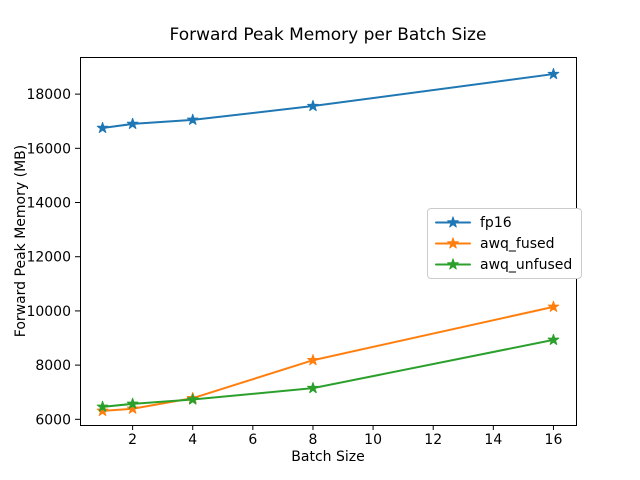 The image size is (640, 480). I want to click on legend-line-sample-awq_fused, so click(453, 243).